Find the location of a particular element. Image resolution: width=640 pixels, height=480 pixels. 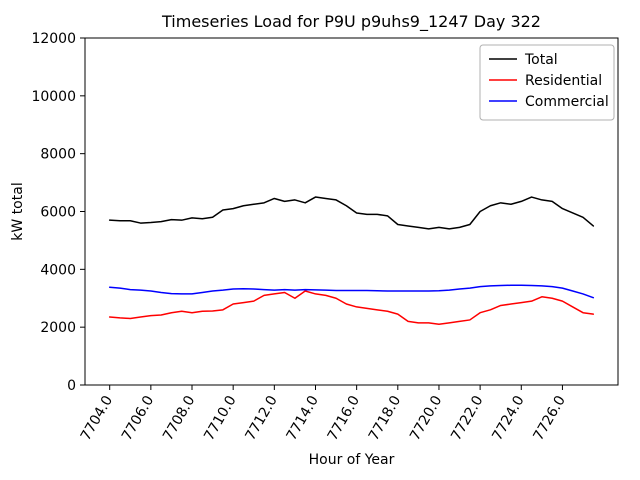

y-tick-label: 12000 is located at coordinates (53, 39).